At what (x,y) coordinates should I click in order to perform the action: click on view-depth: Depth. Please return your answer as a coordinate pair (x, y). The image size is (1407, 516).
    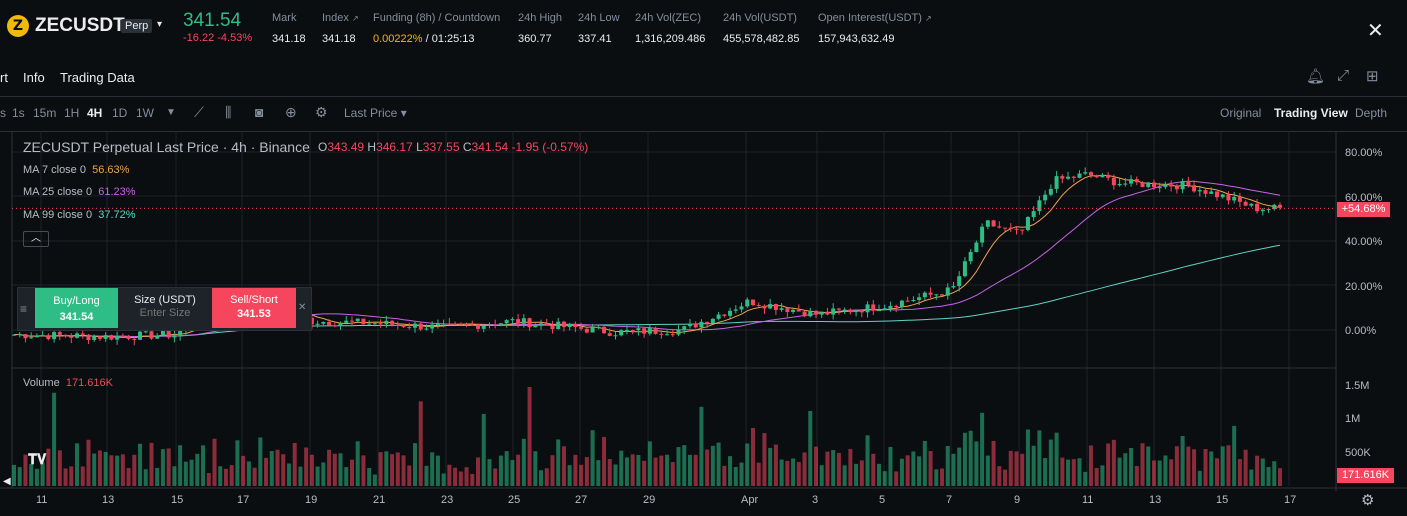
    Looking at the image, I should click on (1371, 113).